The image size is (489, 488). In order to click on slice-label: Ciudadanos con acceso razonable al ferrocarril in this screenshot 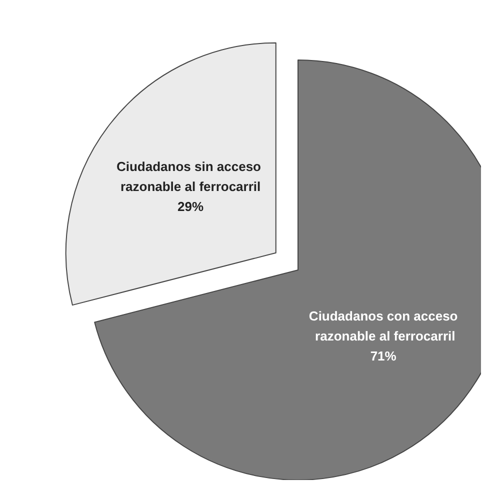, I will do `click(383, 326)`.